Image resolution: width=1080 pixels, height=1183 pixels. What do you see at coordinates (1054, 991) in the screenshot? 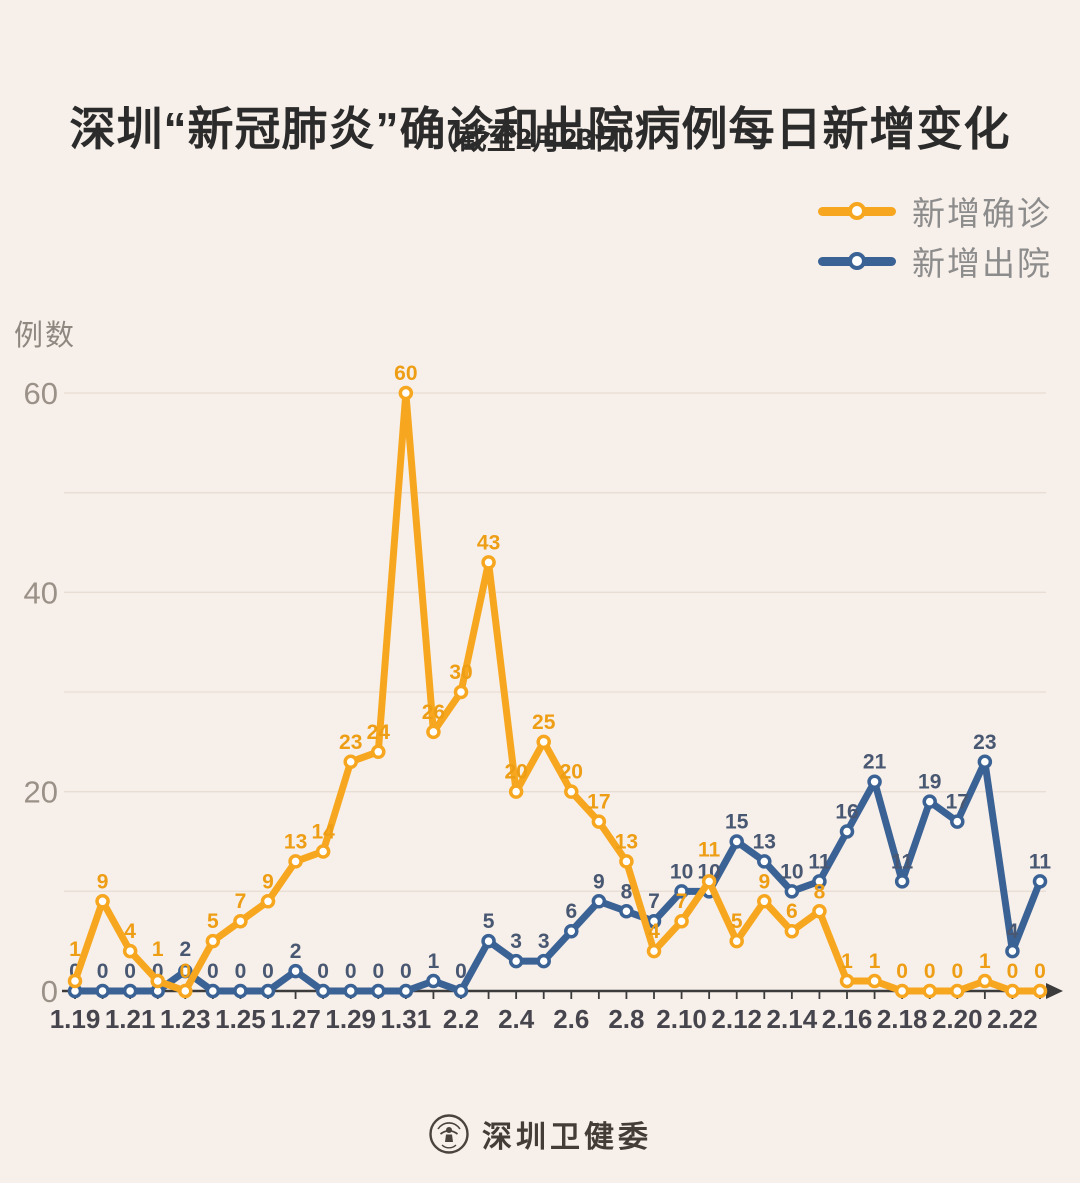
I see `x-axis-arrow-icon` at bounding box center [1054, 991].